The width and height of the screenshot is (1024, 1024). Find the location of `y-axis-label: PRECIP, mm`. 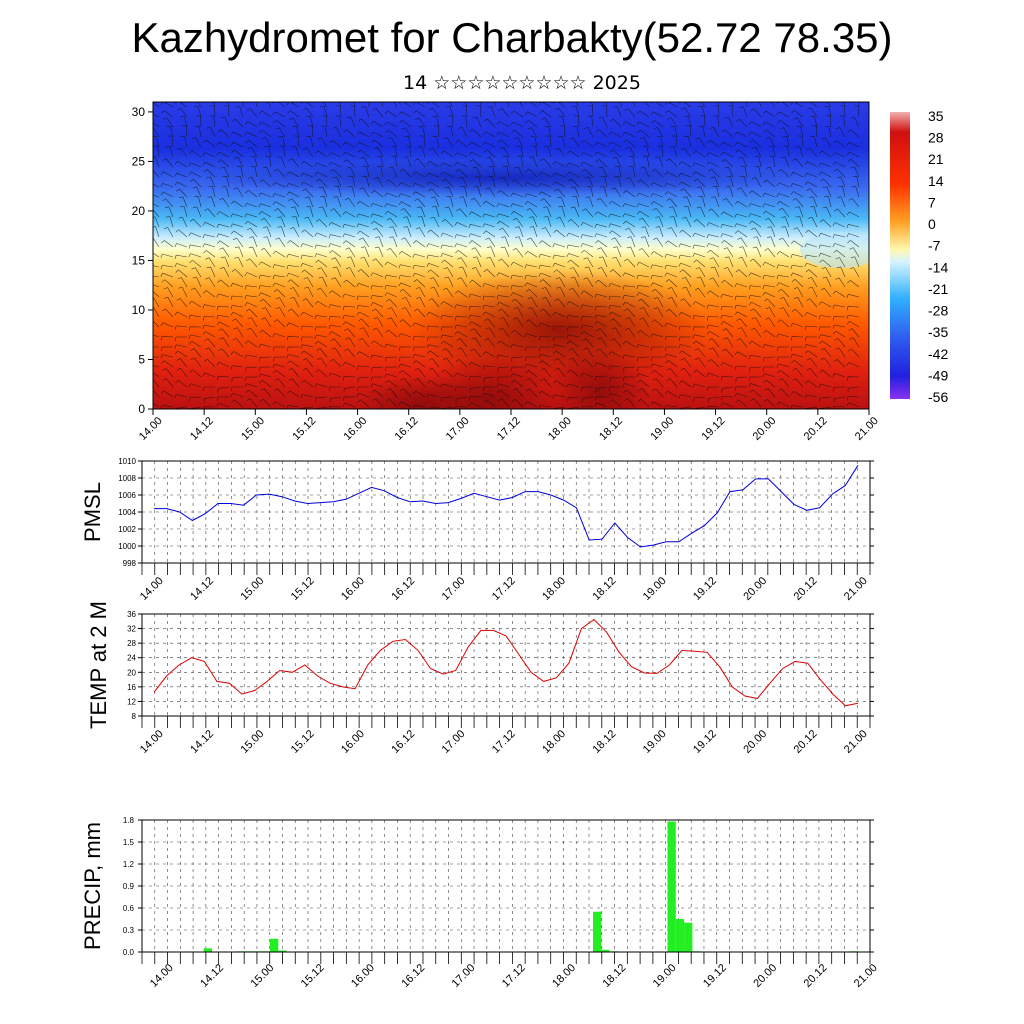

y-axis-label: PRECIP, mm is located at coordinates (92, 886).